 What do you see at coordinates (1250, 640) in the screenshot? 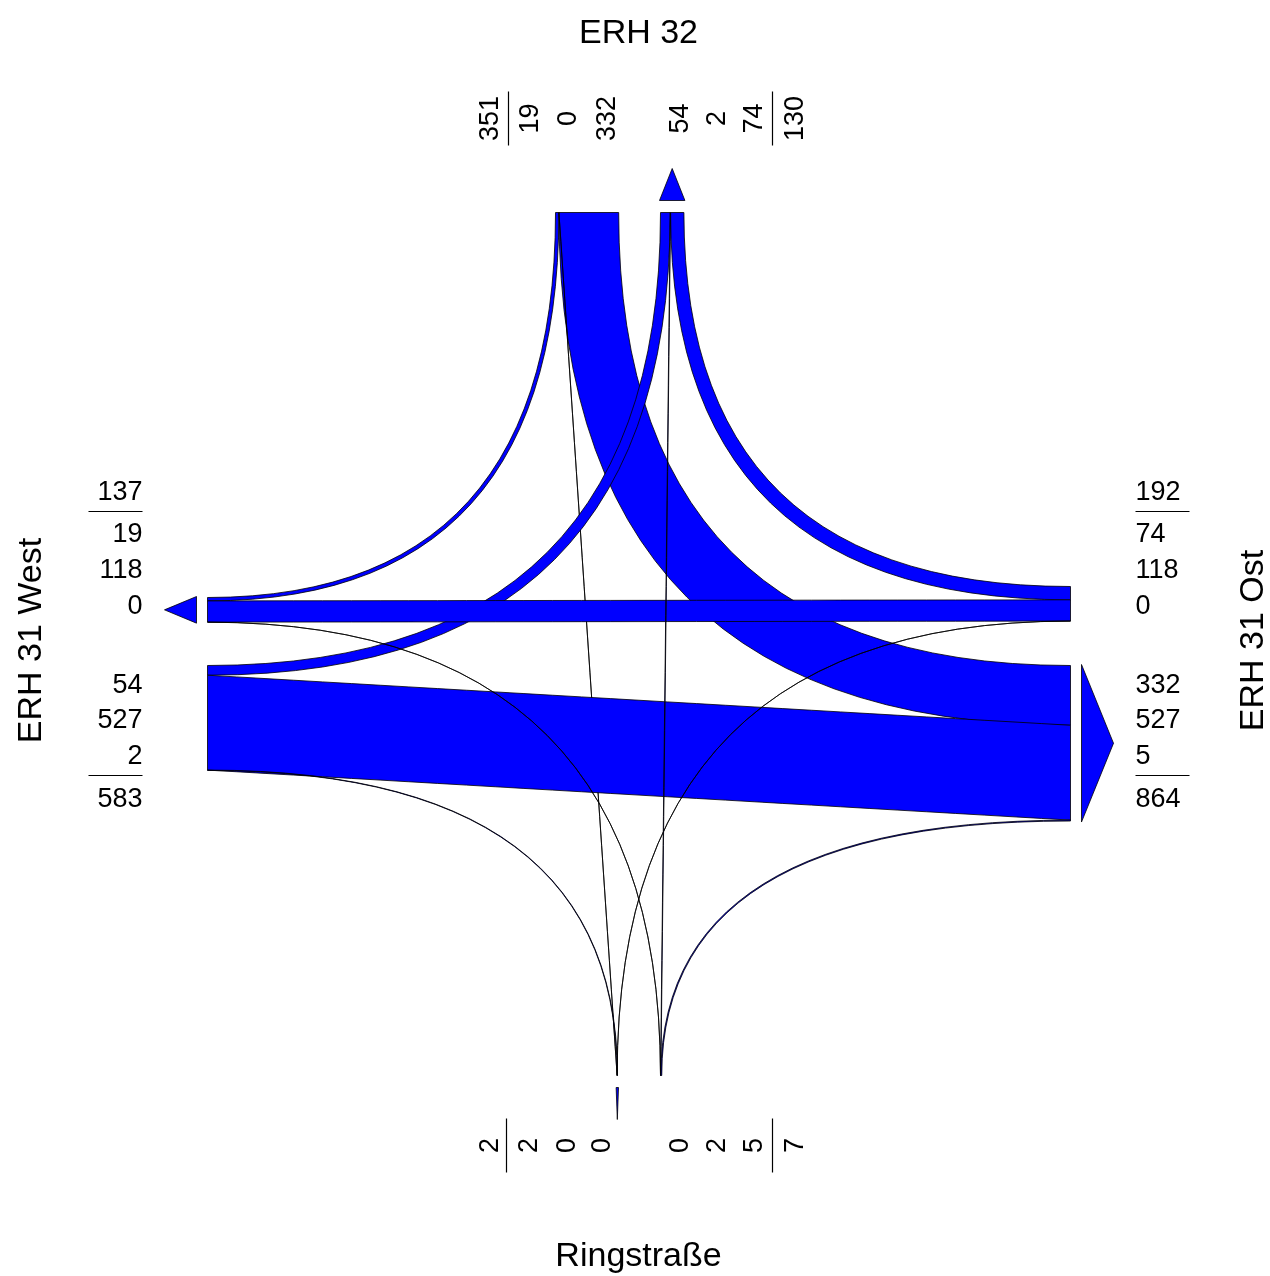
I see `category-label: ERH 31 Ost` at bounding box center [1250, 640].